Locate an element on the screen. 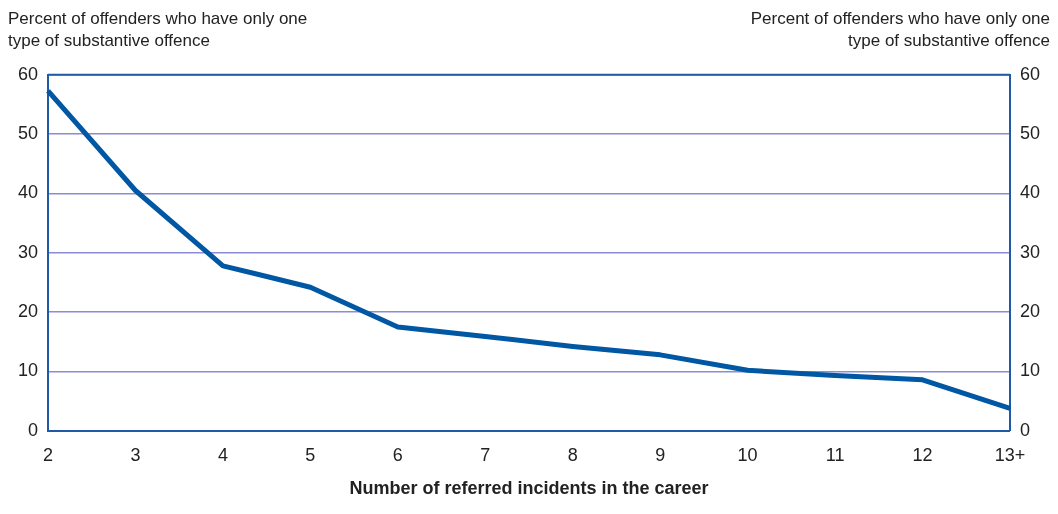 This screenshot has width=1058, height=514. x-tick-label: 3 is located at coordinates (135, 454).